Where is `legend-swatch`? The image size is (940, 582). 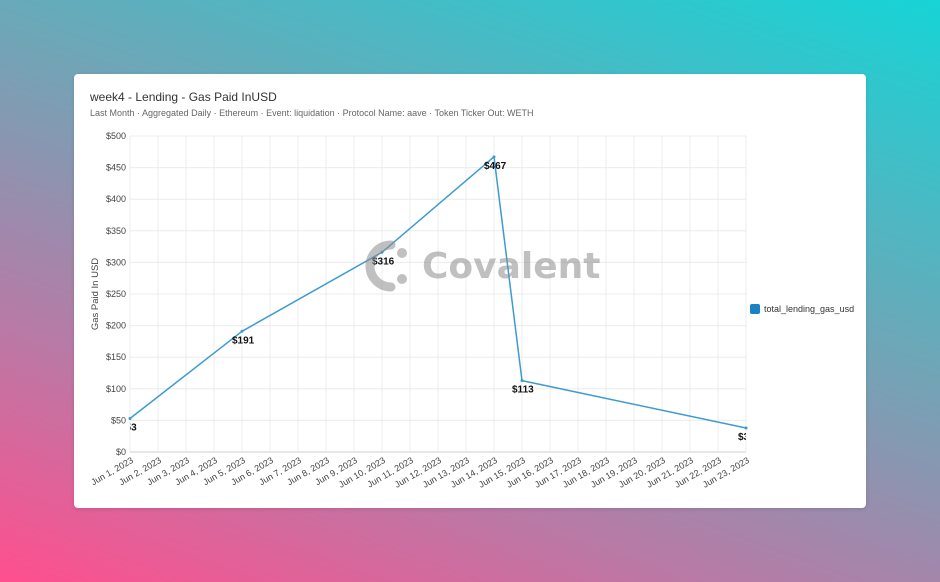 legend-swatch is located at coordinates (755, 309).